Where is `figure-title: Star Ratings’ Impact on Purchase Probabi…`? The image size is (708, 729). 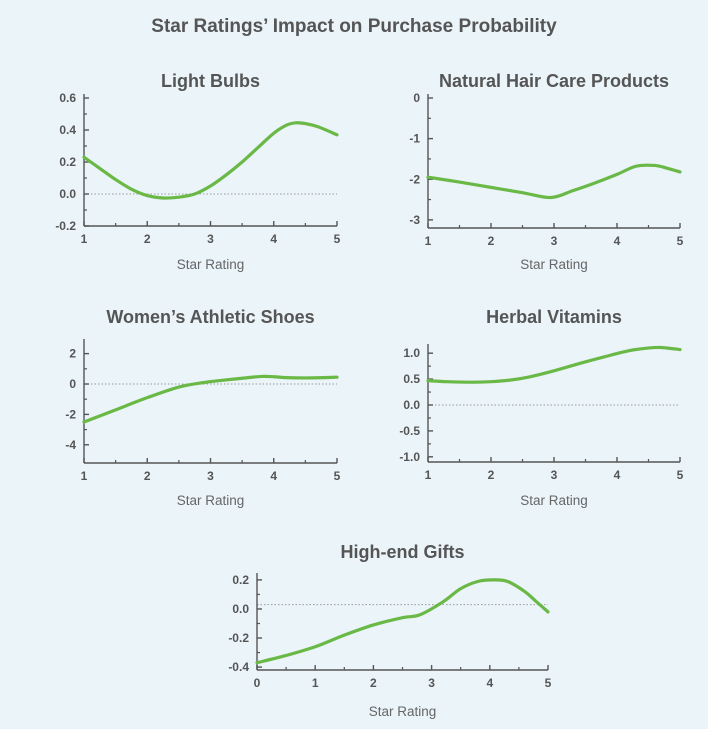
figure-title: Star Ratings’ Impact on Purchase Probabi… is located at coordinates (354, 26).